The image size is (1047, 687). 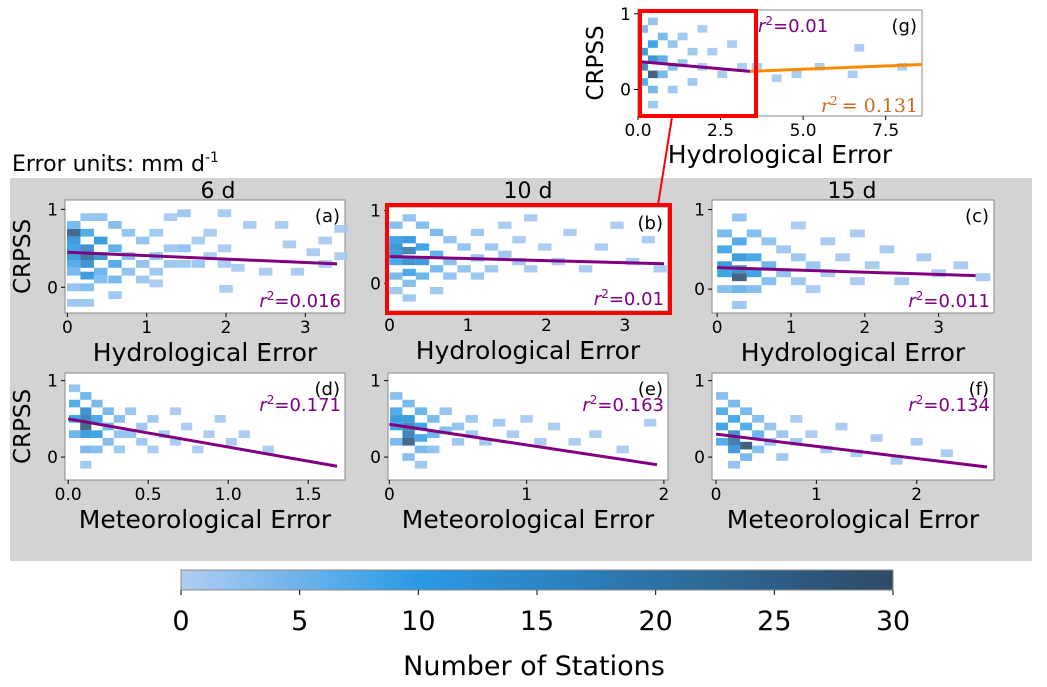 What do you see at coordinates (800, 26) in the screenshot?
I see `r-squared-value: =0.01` at bounding box center [800, 26].